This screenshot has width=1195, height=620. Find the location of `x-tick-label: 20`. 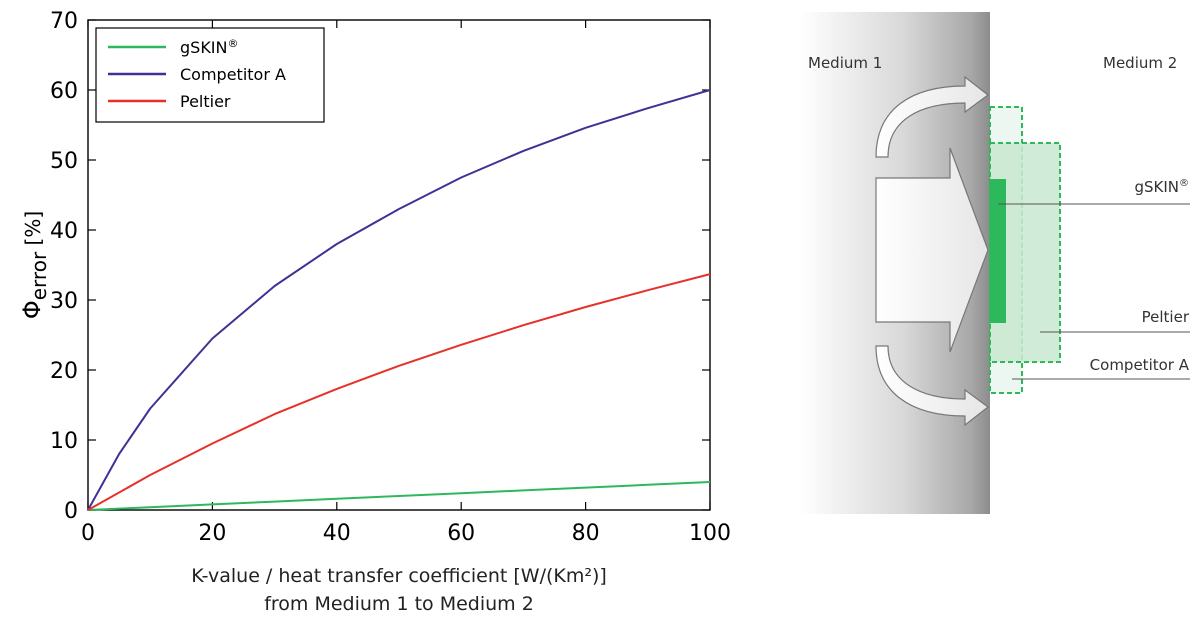

x-tick-label: 20 is located at coordinates (212, 533).